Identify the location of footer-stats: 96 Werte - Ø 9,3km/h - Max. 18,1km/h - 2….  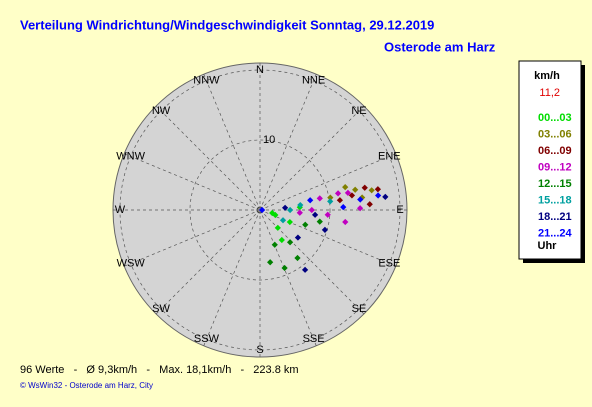
(159, 370).